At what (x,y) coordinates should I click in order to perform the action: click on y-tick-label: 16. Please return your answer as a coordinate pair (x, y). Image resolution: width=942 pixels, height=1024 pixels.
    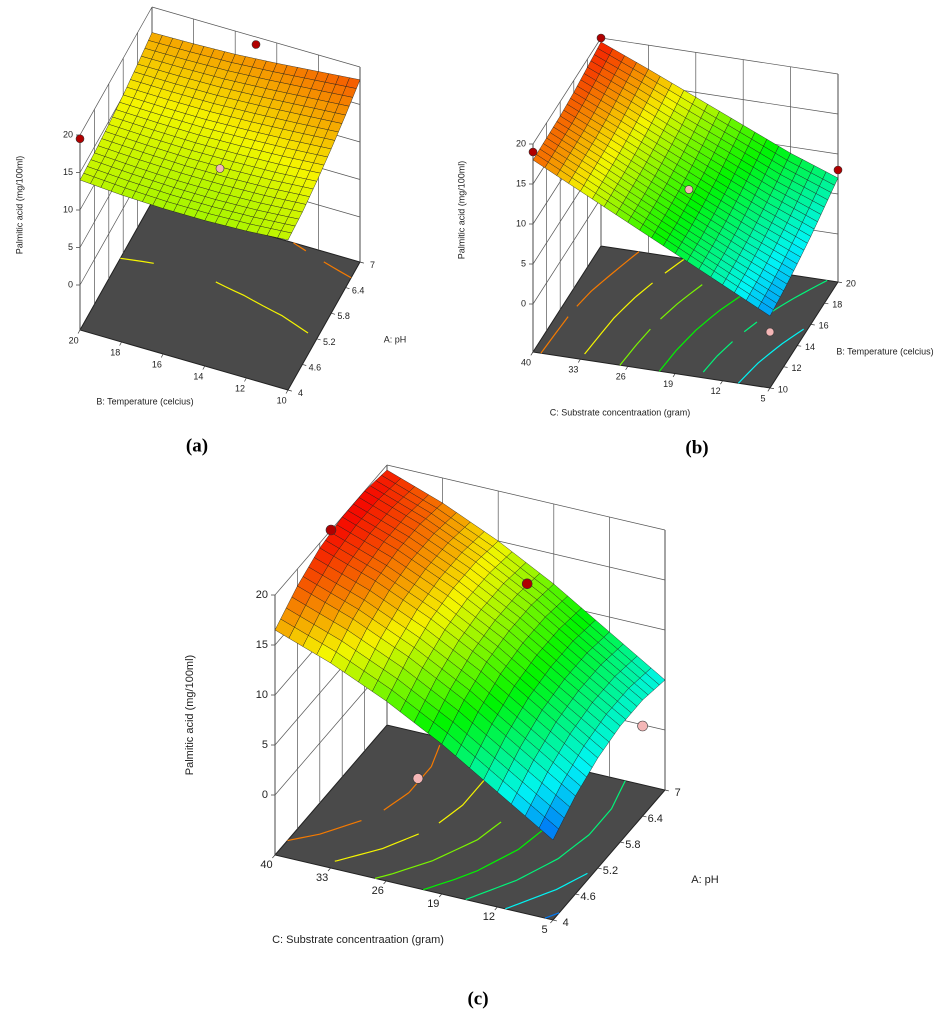
    Looking at the image, I should click on (157, 365).